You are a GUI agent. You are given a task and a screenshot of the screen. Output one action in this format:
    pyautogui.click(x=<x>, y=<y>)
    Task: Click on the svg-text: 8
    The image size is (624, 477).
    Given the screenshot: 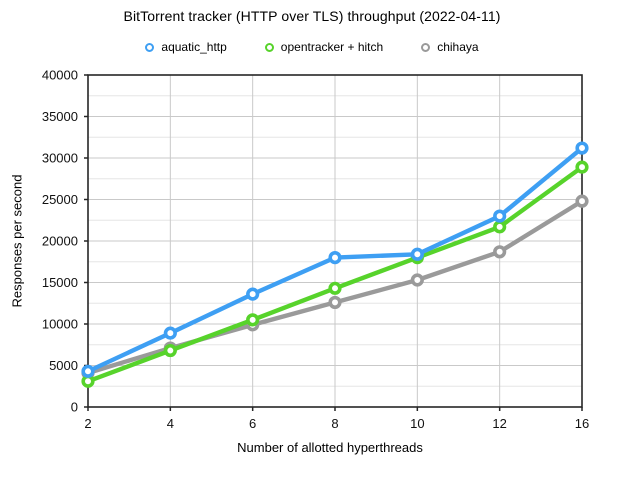 What is the action you would take?
    pyautogui.click(x=334, y=423)
    